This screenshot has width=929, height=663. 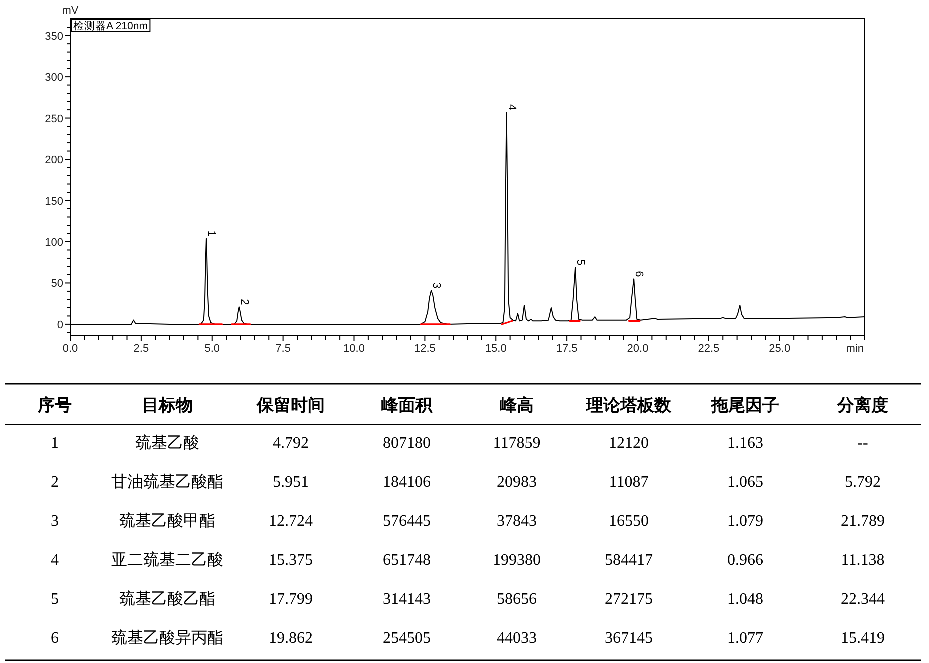 What do you see at coordinates (71, 11) in the screenshot?
I see `y-axis-title: mV` at bounding box center [71, 11].